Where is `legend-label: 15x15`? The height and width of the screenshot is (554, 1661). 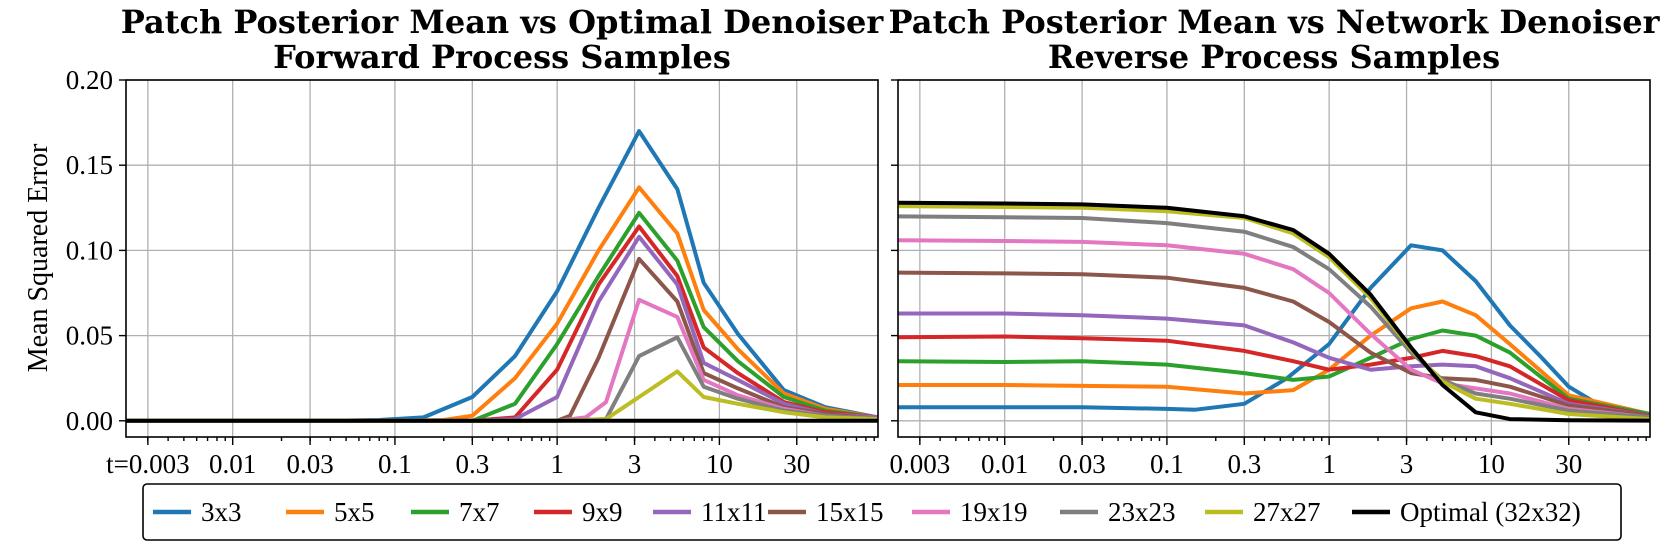 legend-label: 15x15 is located at coordinates (850, 512).